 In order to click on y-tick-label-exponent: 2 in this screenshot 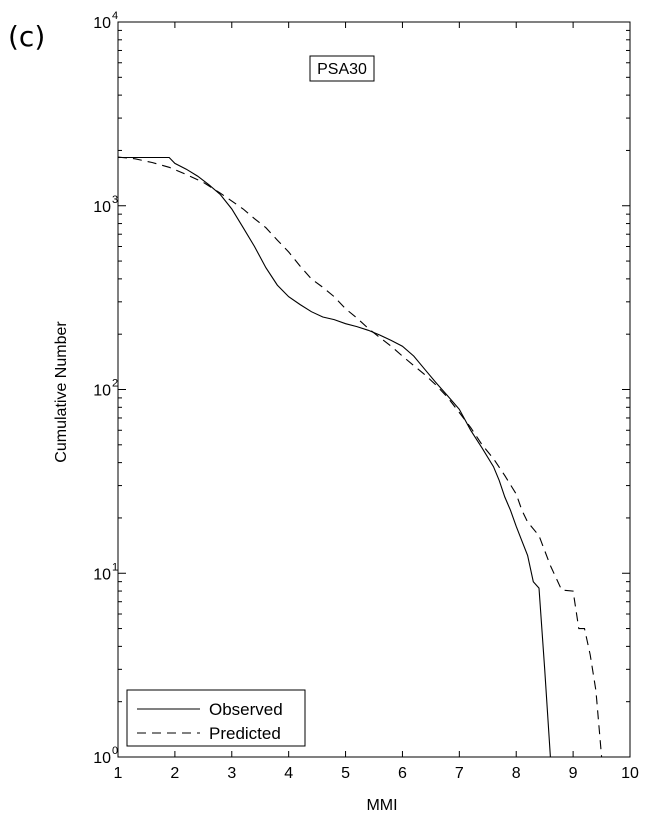, I will do `click(115, 384)`.